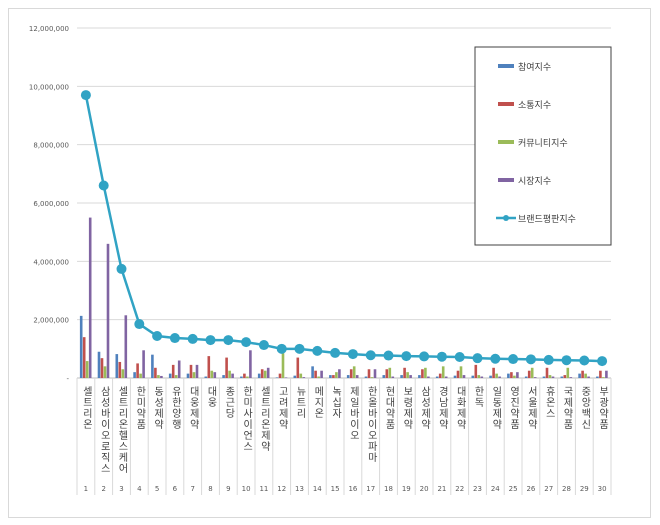  I want to click on category-label: 한독, so click(478, 397).